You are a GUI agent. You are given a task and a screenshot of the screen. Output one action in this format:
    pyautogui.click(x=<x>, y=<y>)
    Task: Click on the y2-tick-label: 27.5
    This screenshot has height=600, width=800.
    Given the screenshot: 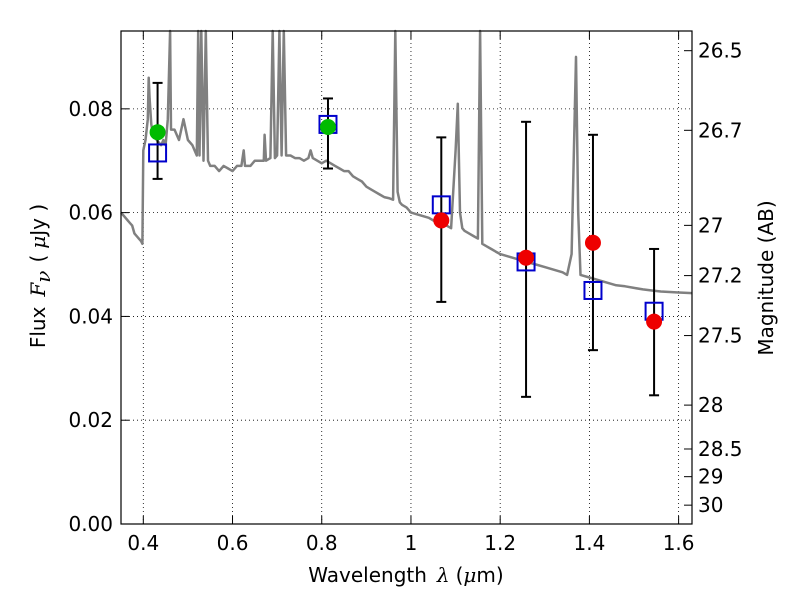 What is the action you would take?
    pyautogui.click(x=720, y=336)
    